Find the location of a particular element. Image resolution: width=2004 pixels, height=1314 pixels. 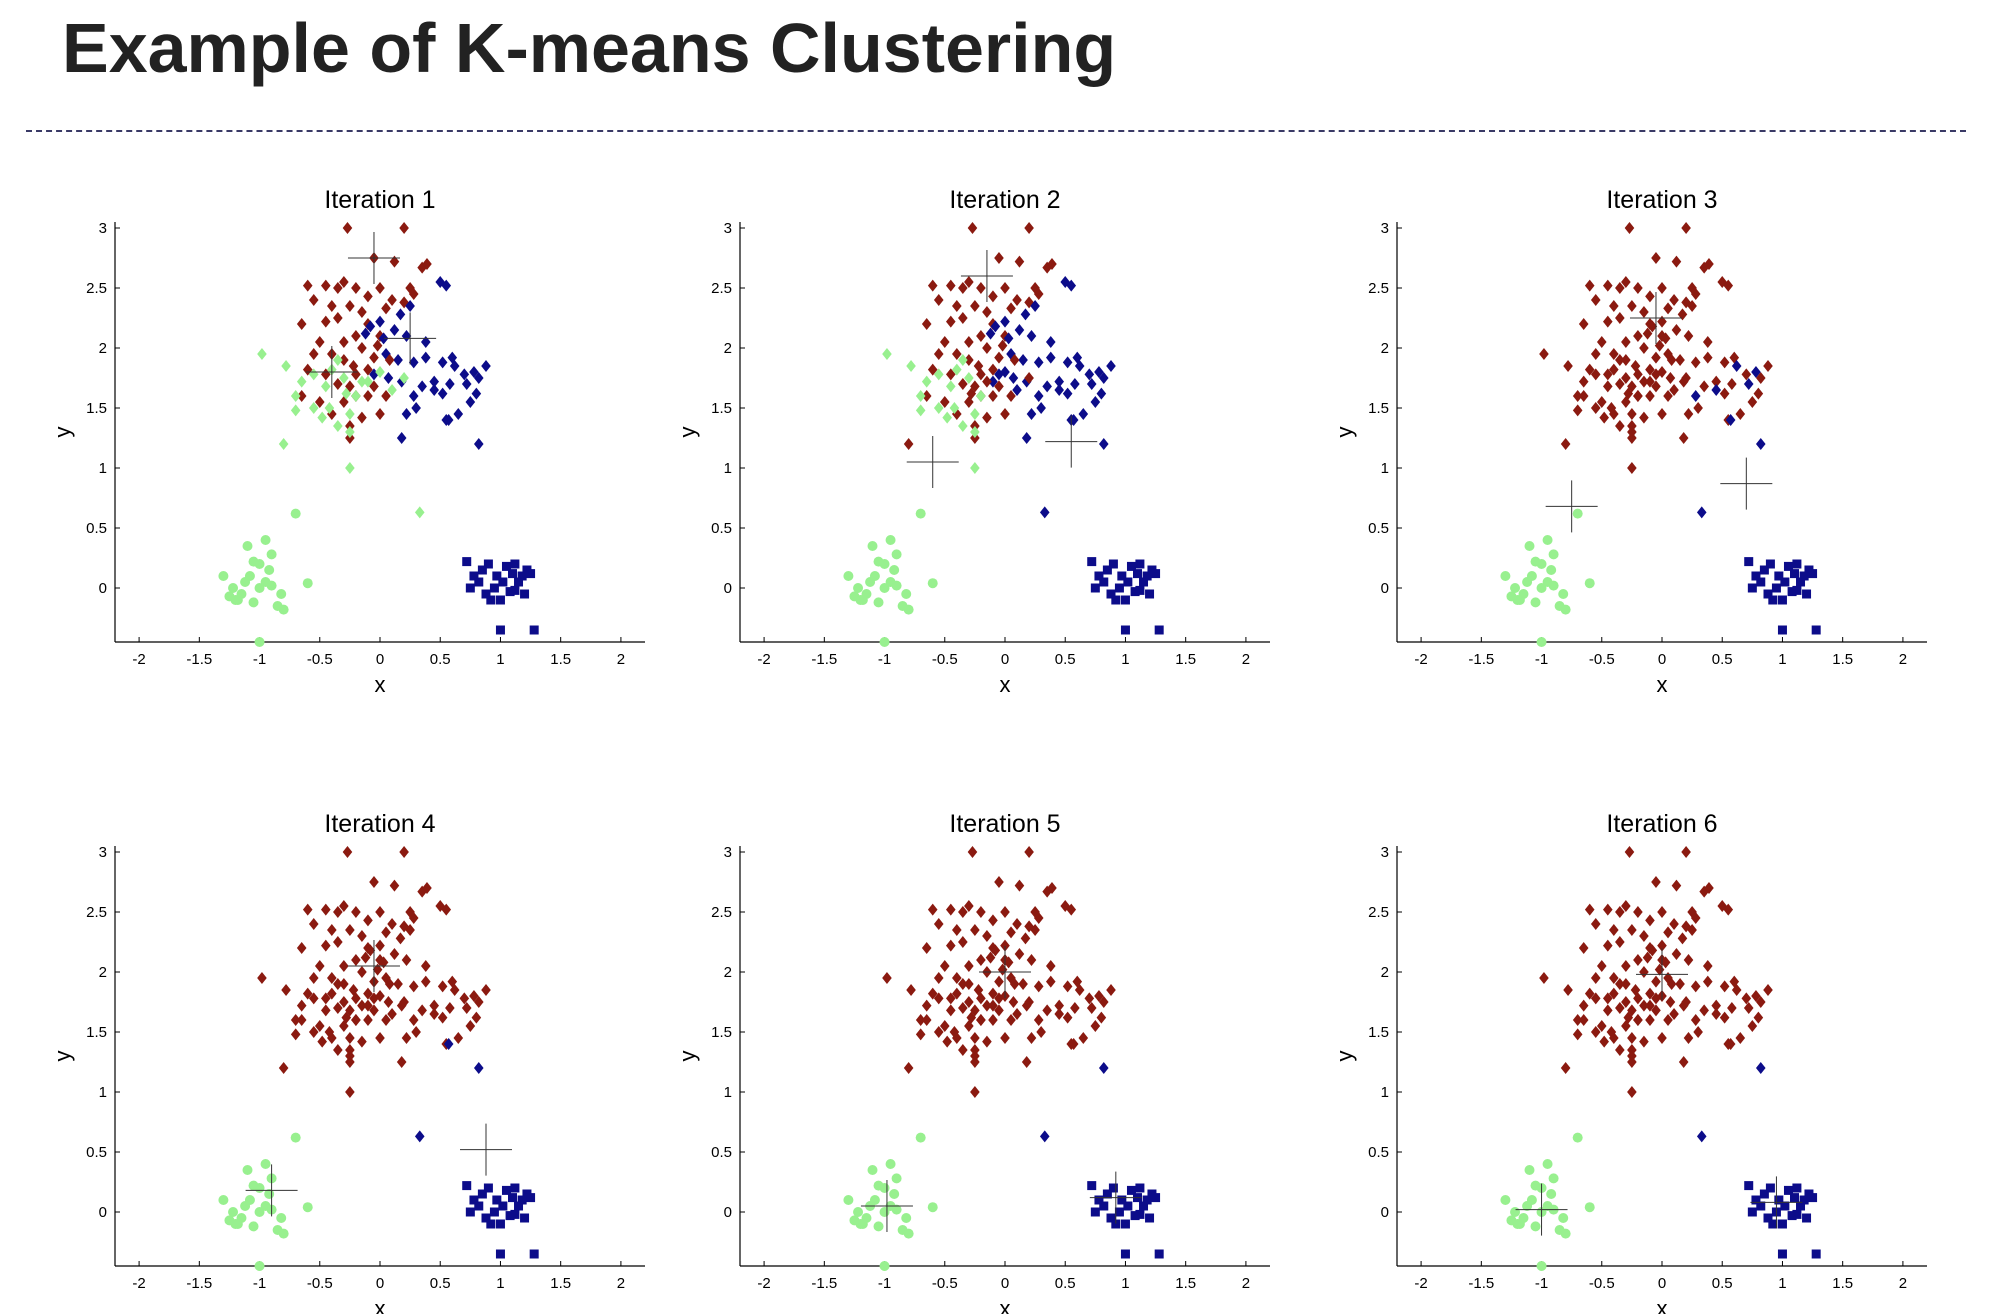

y-tick-label: 3 is located at coordinates (728, 228).